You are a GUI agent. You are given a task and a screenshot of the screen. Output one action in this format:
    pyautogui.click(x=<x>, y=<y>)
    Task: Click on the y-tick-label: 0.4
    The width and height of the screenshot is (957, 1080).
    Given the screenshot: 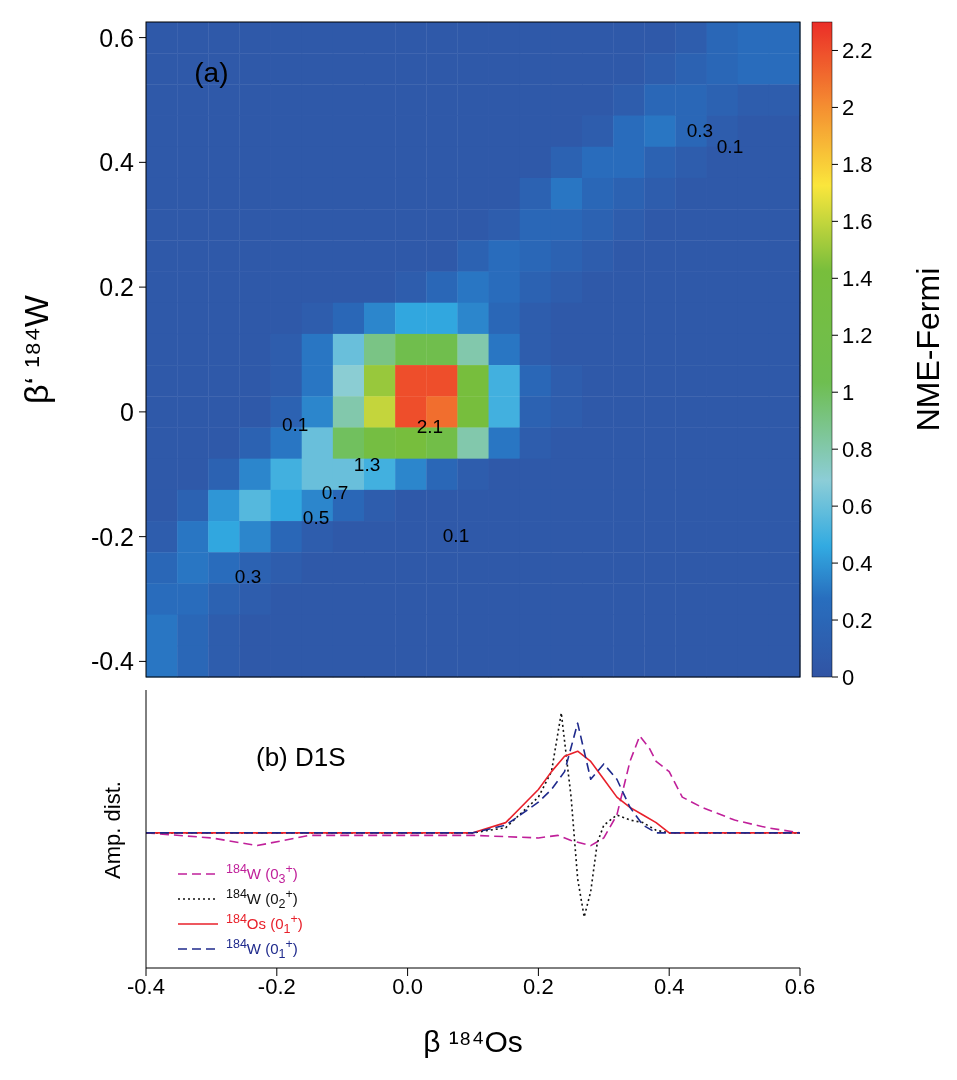 What is the action you would take?
    pyautogui.click(x=117, y=162)
    